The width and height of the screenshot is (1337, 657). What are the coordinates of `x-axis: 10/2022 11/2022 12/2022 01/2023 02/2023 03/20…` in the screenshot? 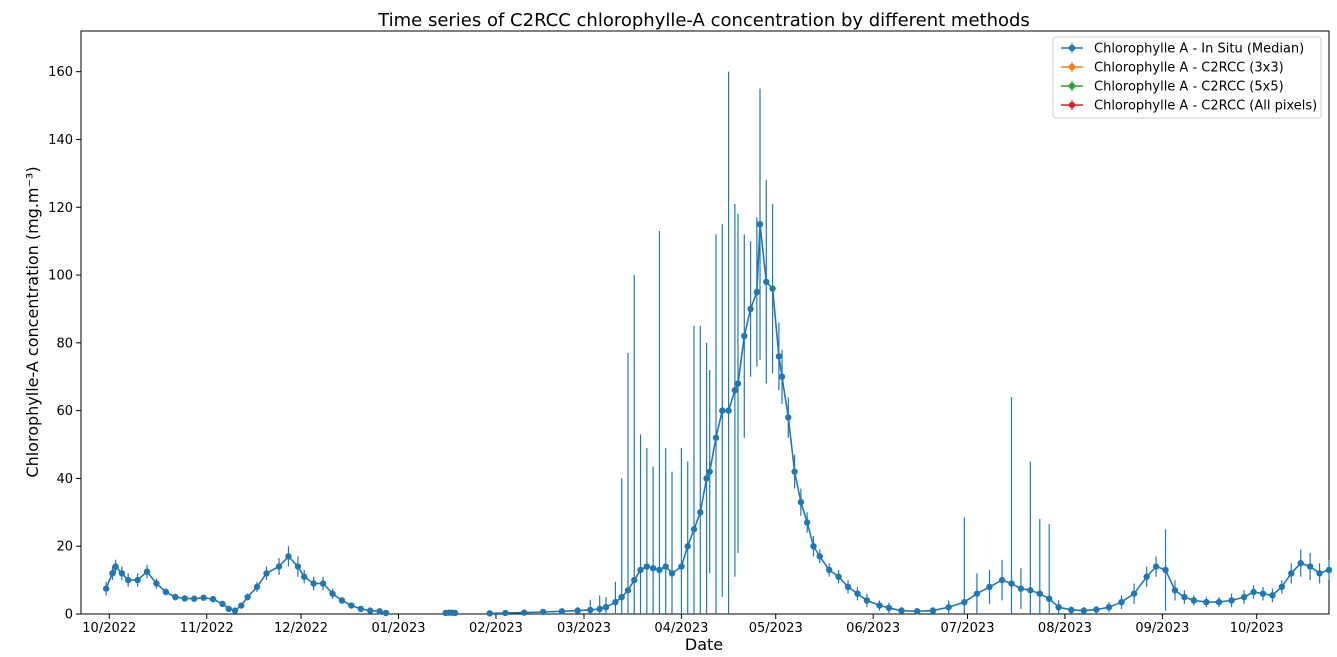 It's located at (683, 625).